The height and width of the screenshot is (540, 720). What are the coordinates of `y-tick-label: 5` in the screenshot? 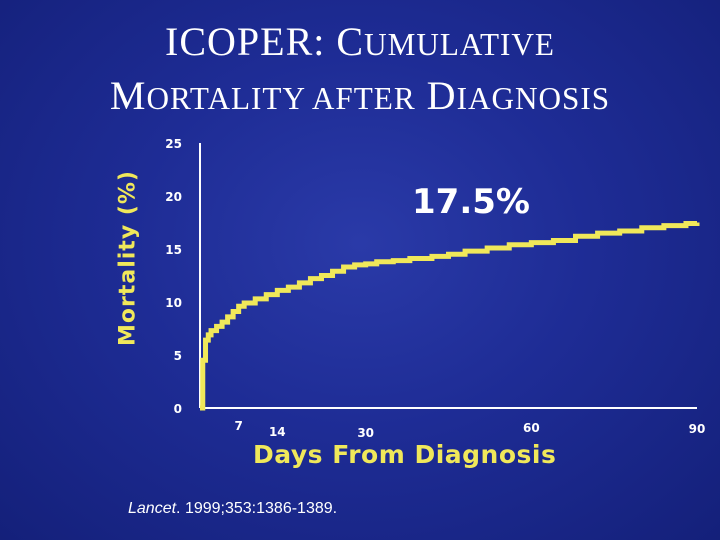 It's located at (178, 356).